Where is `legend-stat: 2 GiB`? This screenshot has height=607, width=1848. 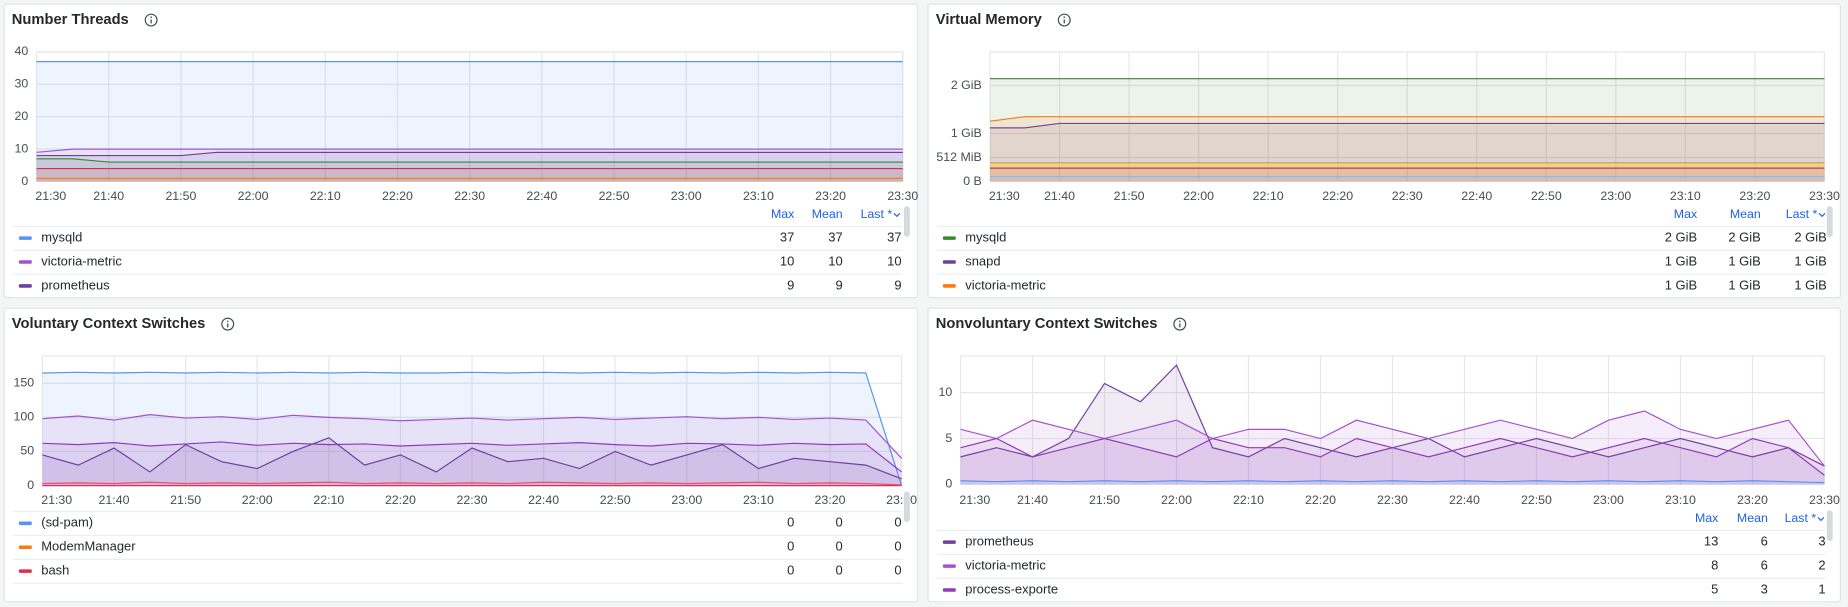 legend-stat: 2 GiB is located at coordinates (1681, 237).